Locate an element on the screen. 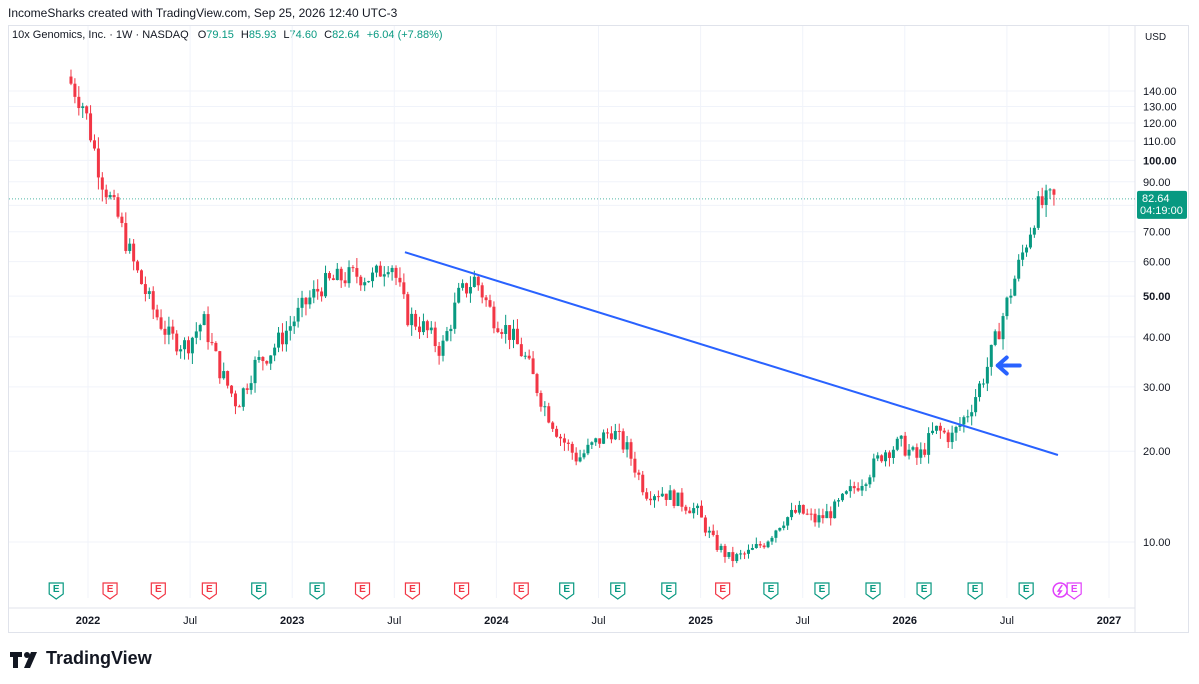 Image resolution: width=1199 pixels, height=684 pixels. y-tick-label: 130.00 is located at coordinates (1160, 107).